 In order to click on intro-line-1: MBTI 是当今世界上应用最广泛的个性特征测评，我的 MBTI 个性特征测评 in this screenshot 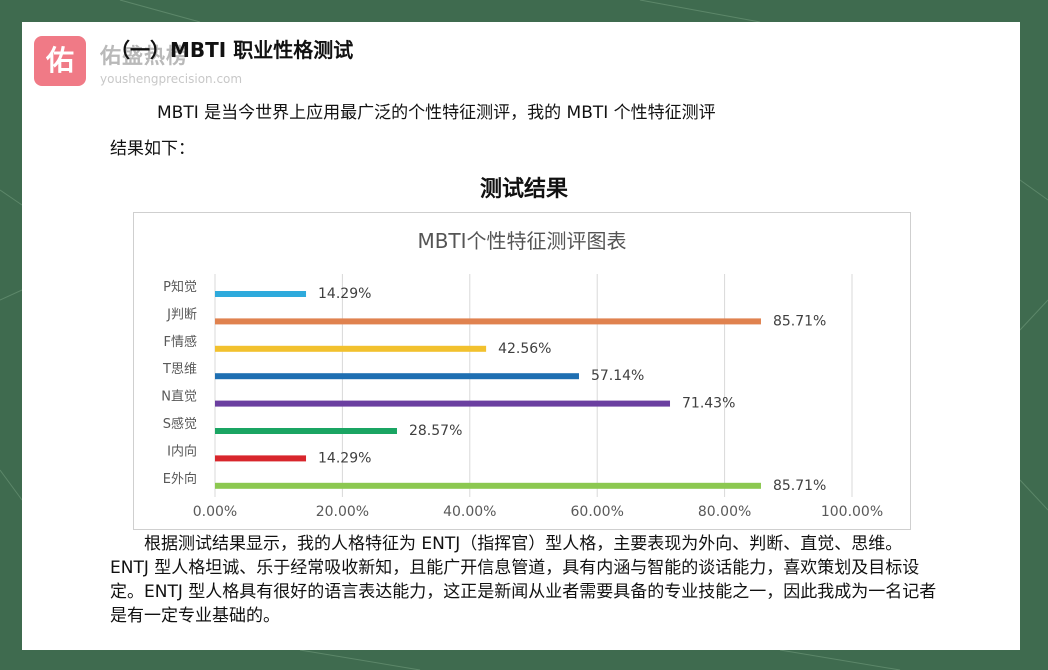, I will do `click(436, 113)`.